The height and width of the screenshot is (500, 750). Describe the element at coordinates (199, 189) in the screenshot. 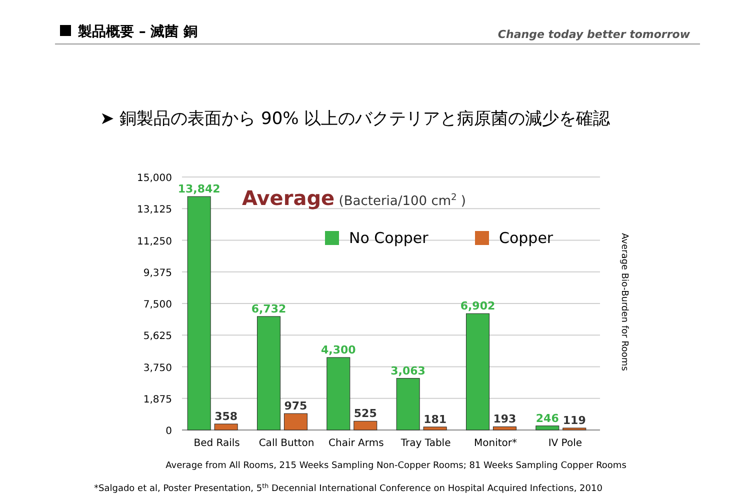

I see `data-label: 13,842` at that location.